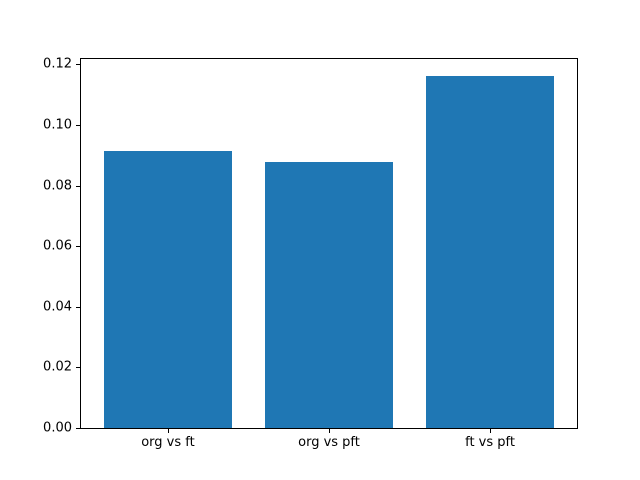  What do you see at coordinates (57, 186) in the screenshot?
I see `y-tick-label: 0.08` at bounding box center [57, 186].